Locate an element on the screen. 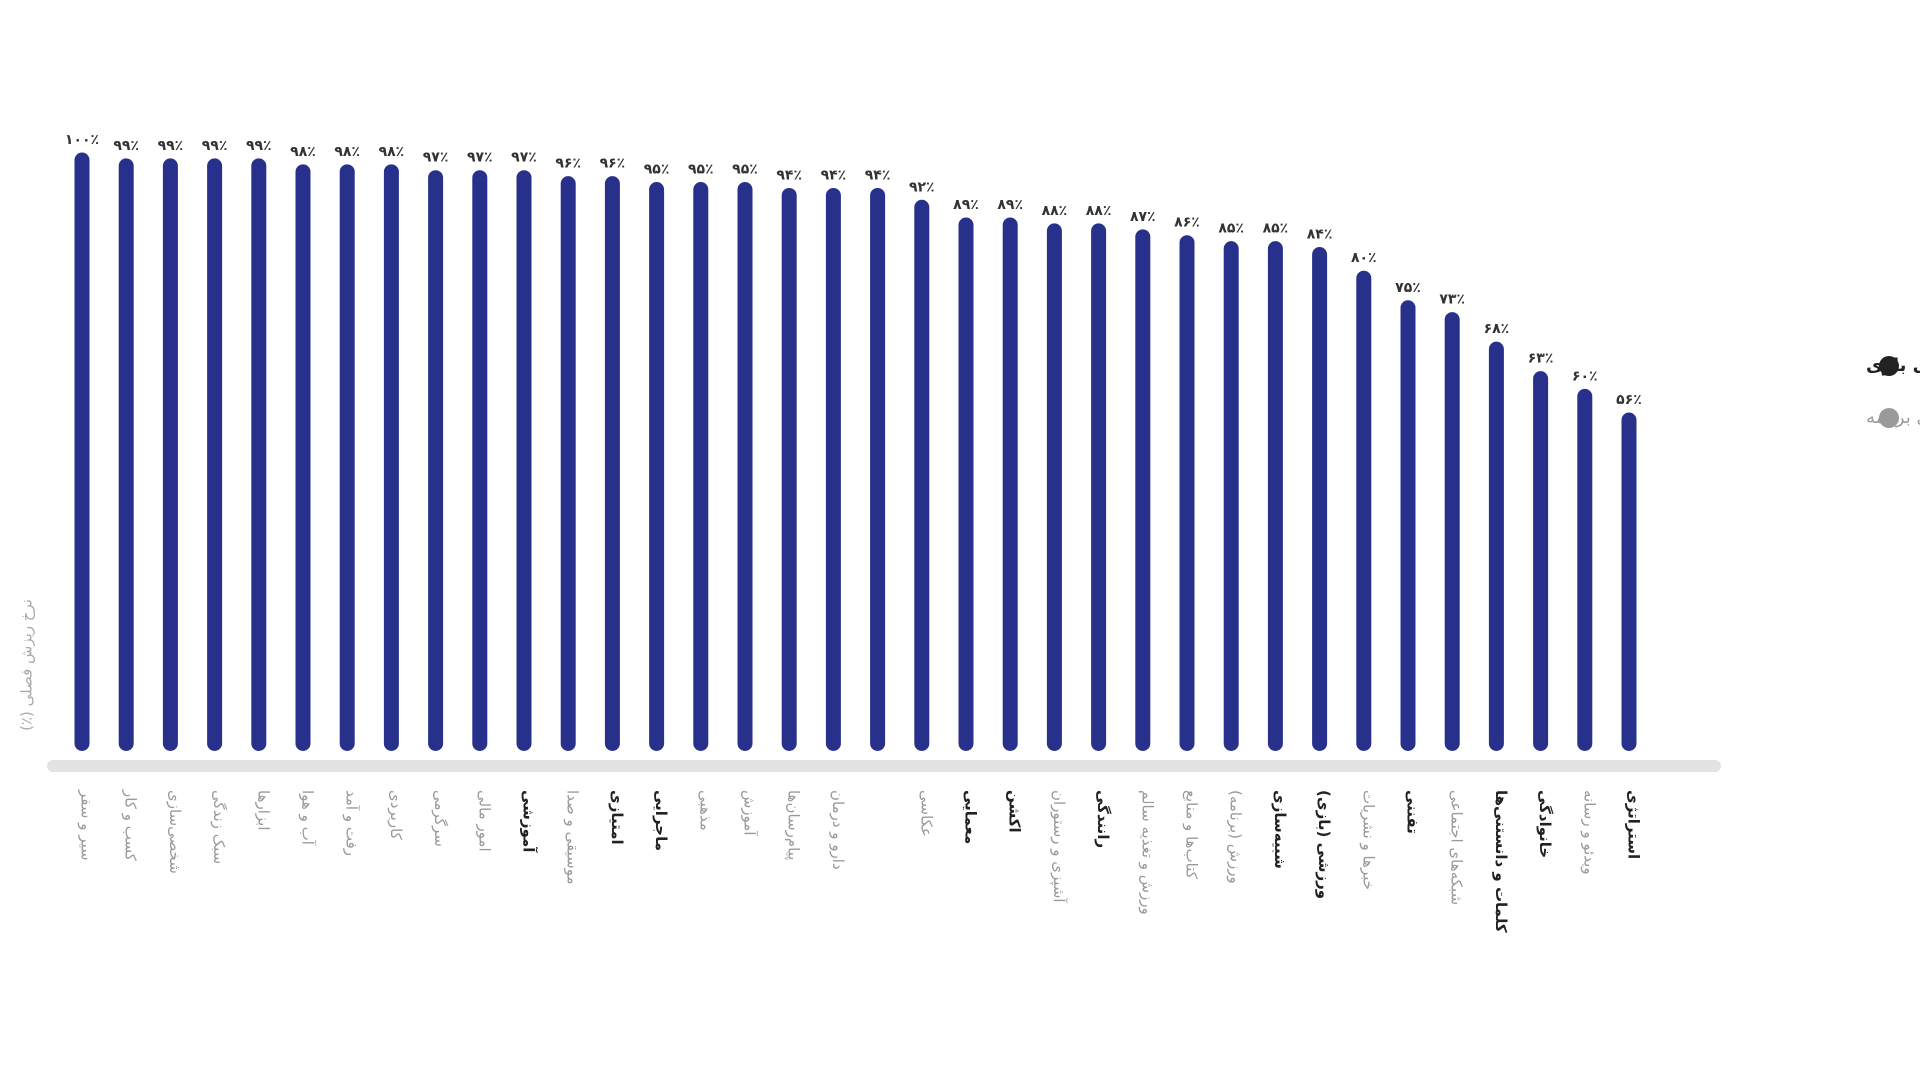  x-tick-label: ابزارها is located at coordinates (263, 810).